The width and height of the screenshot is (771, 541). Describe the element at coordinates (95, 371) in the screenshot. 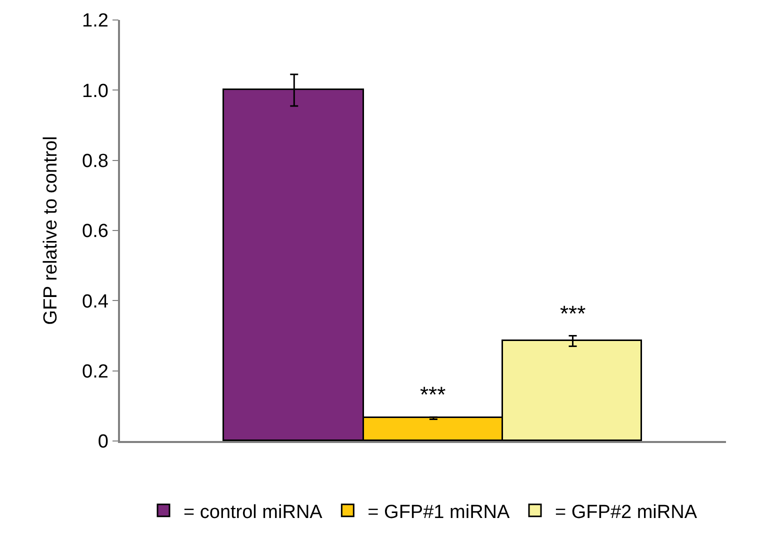

I see `y-tick-label: 0.2` at that location.